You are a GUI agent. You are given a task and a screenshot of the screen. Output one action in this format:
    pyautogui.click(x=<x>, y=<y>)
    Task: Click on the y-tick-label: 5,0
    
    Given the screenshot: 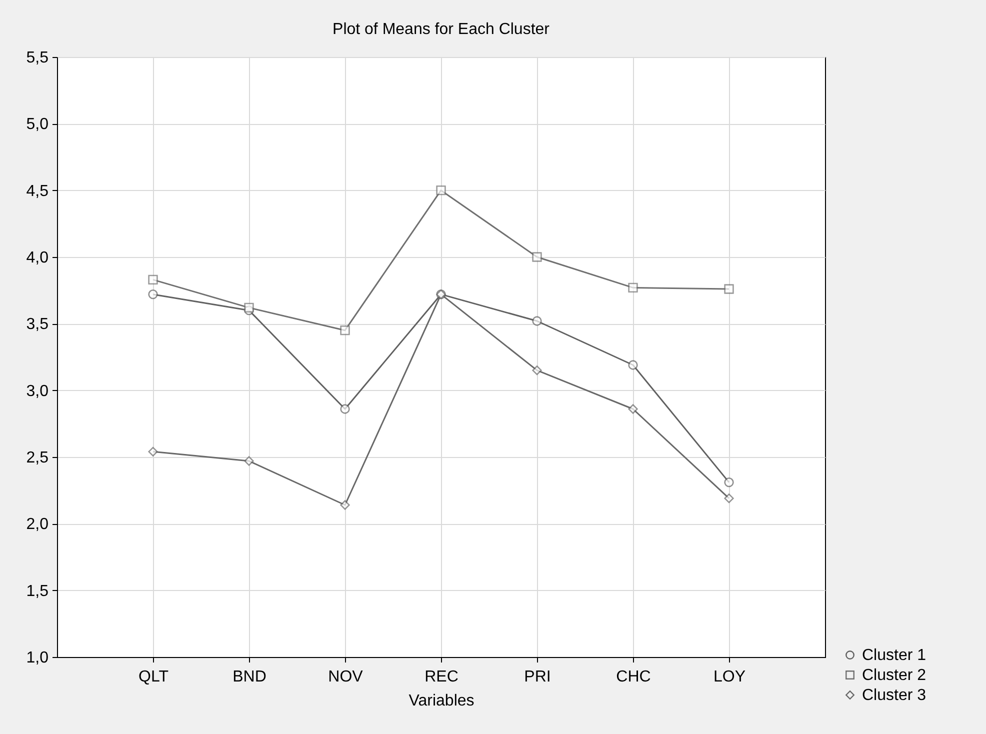 What is the action you would take?
    pyautogui.click(x=37, y=125)
    